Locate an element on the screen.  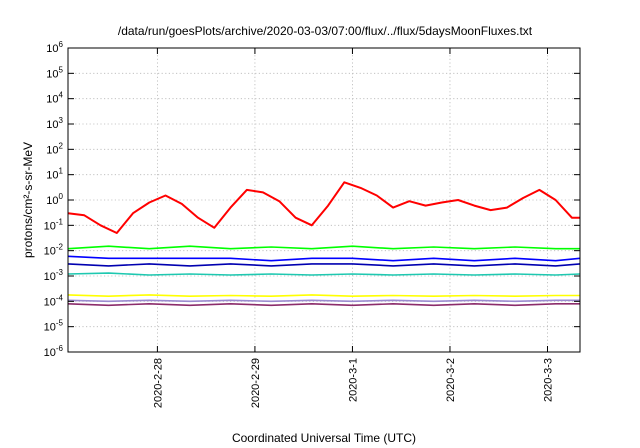
x-tick-label: 2020-3-2 is located at coordinates (451, 380).